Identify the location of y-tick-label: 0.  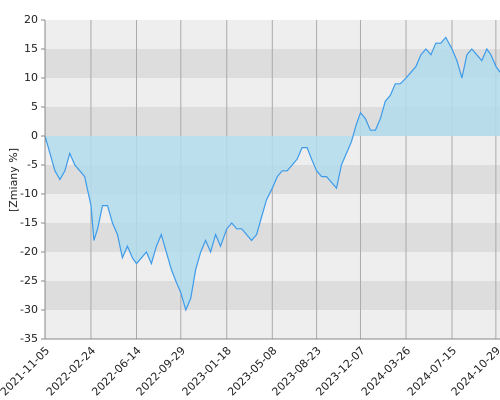
(34, 135).